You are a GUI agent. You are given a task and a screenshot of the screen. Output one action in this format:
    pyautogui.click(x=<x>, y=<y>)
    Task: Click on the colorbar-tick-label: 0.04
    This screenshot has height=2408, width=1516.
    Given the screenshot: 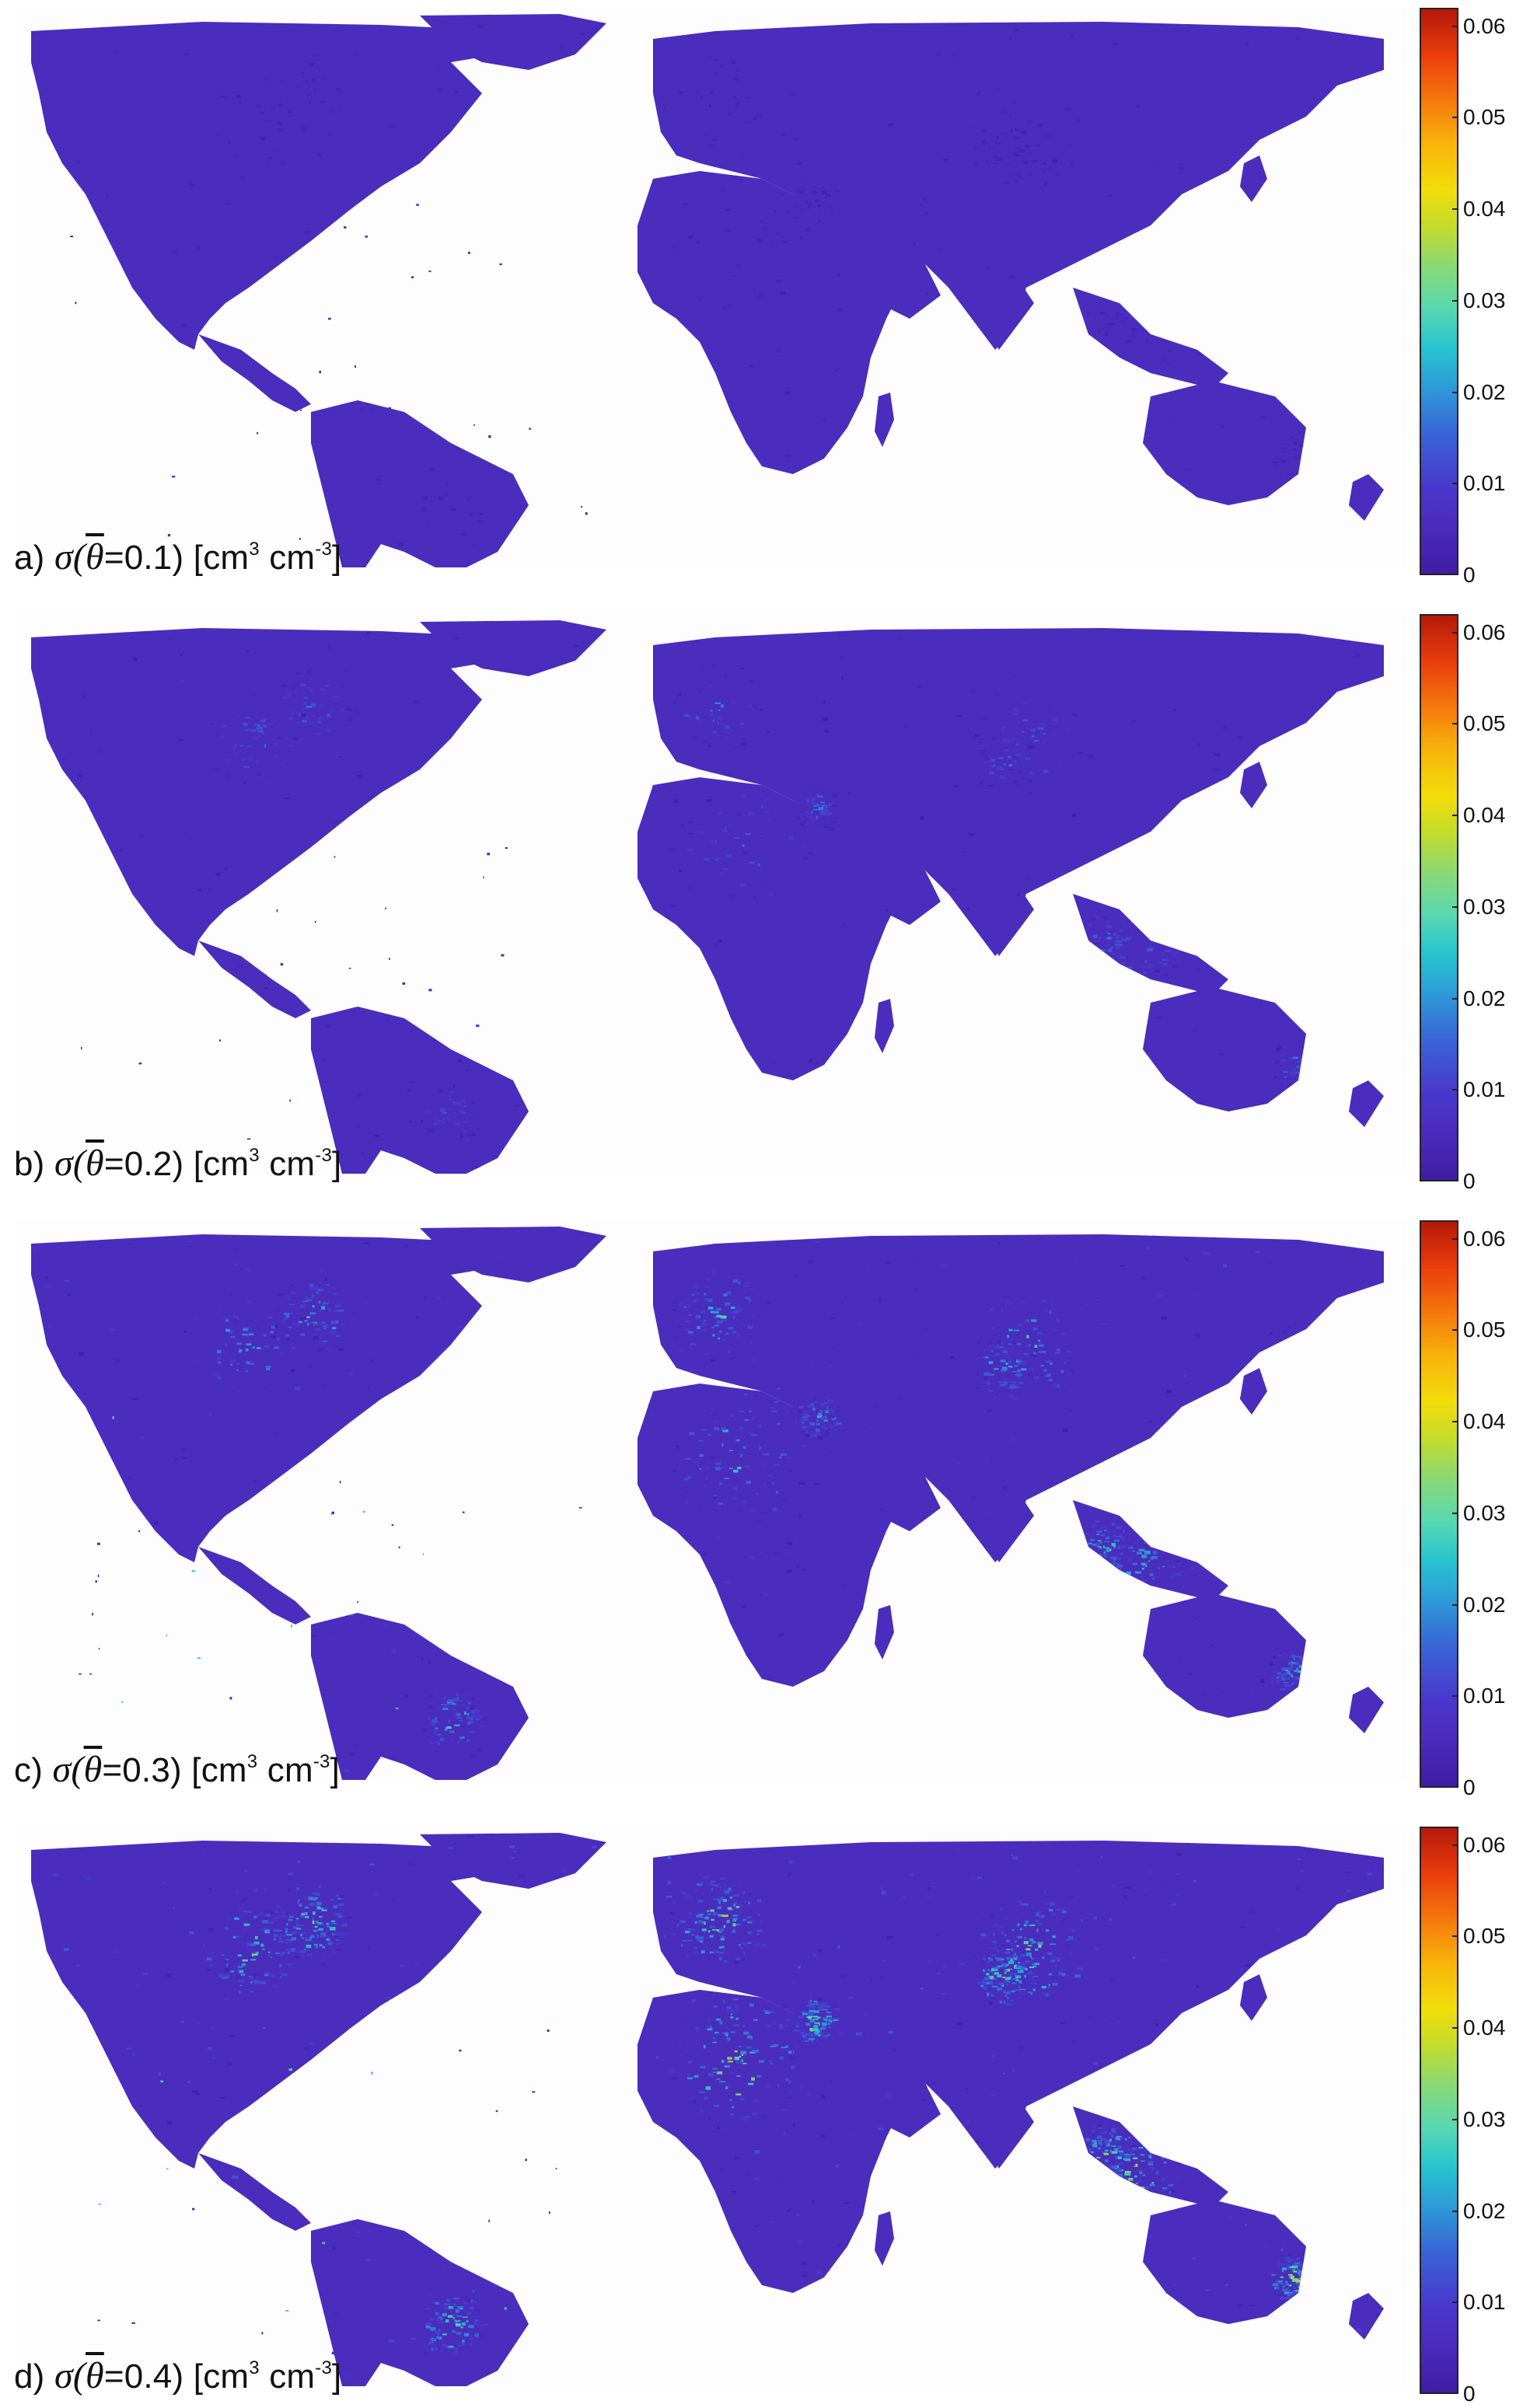 What is the action you would take?
    pyautogui.click(x=1484, y=1422)
    